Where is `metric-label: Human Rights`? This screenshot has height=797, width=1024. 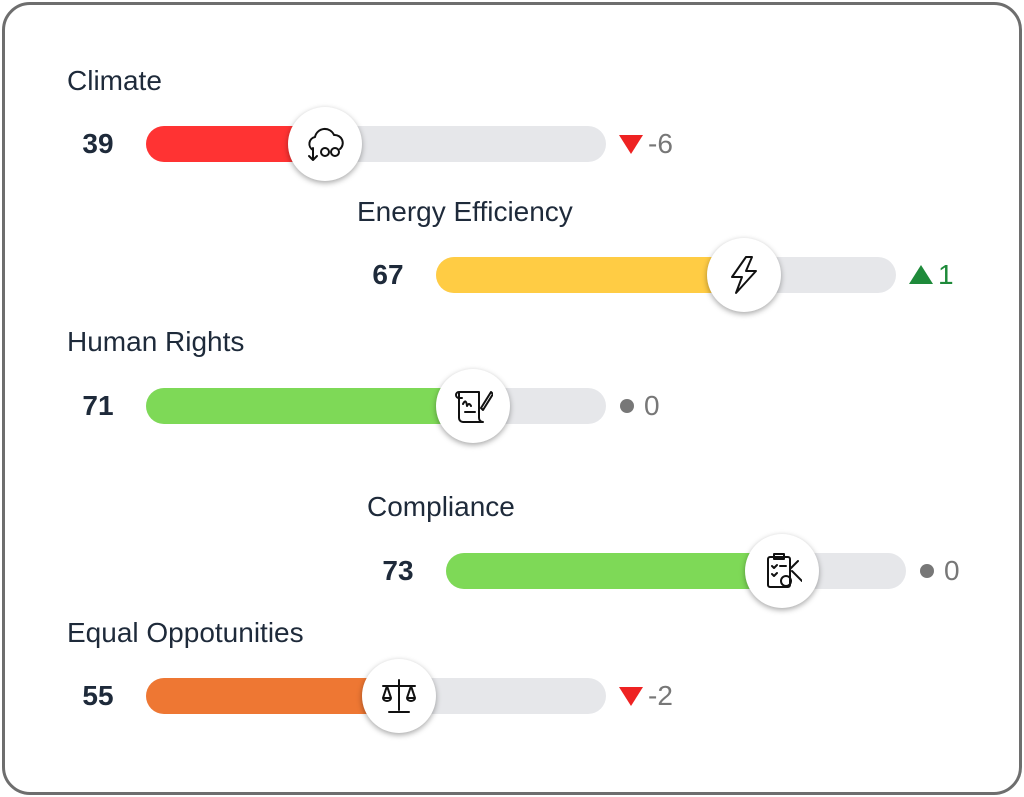 metric-label: Human Rights is located at coordinates (156, 341).